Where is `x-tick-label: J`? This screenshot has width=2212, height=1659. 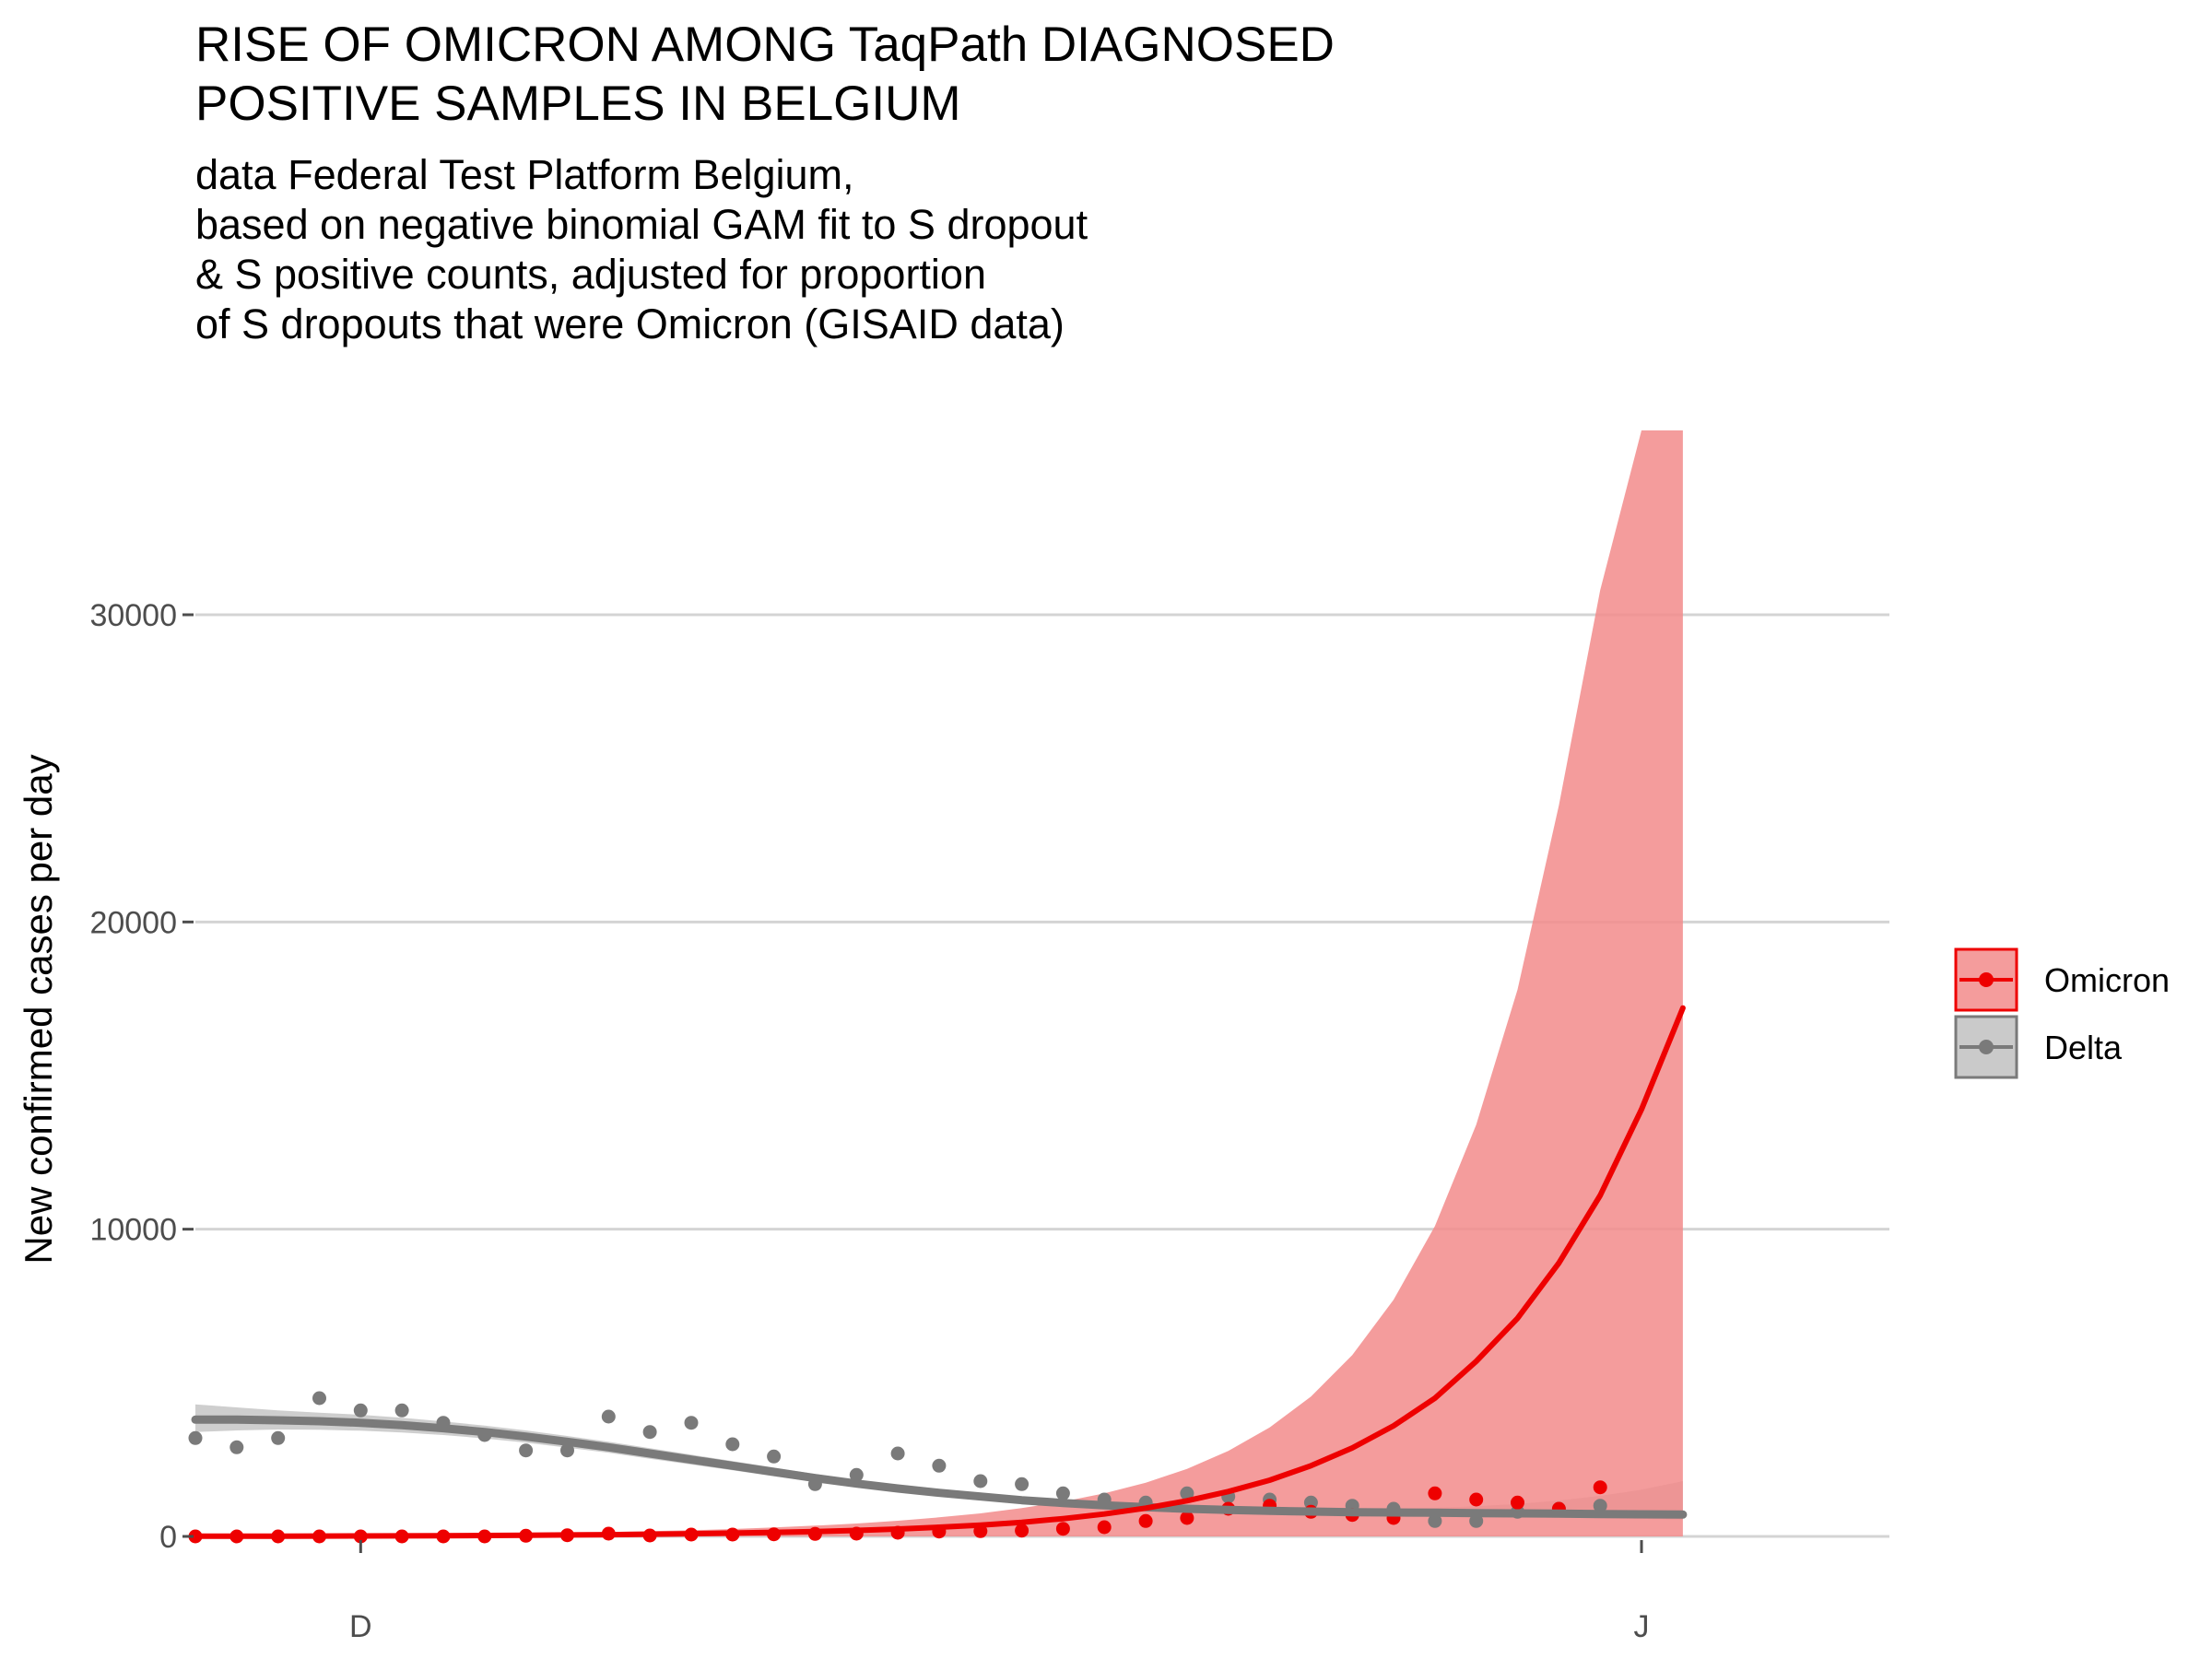 x-tick-label: J is located at coordinates (1642, 1626).